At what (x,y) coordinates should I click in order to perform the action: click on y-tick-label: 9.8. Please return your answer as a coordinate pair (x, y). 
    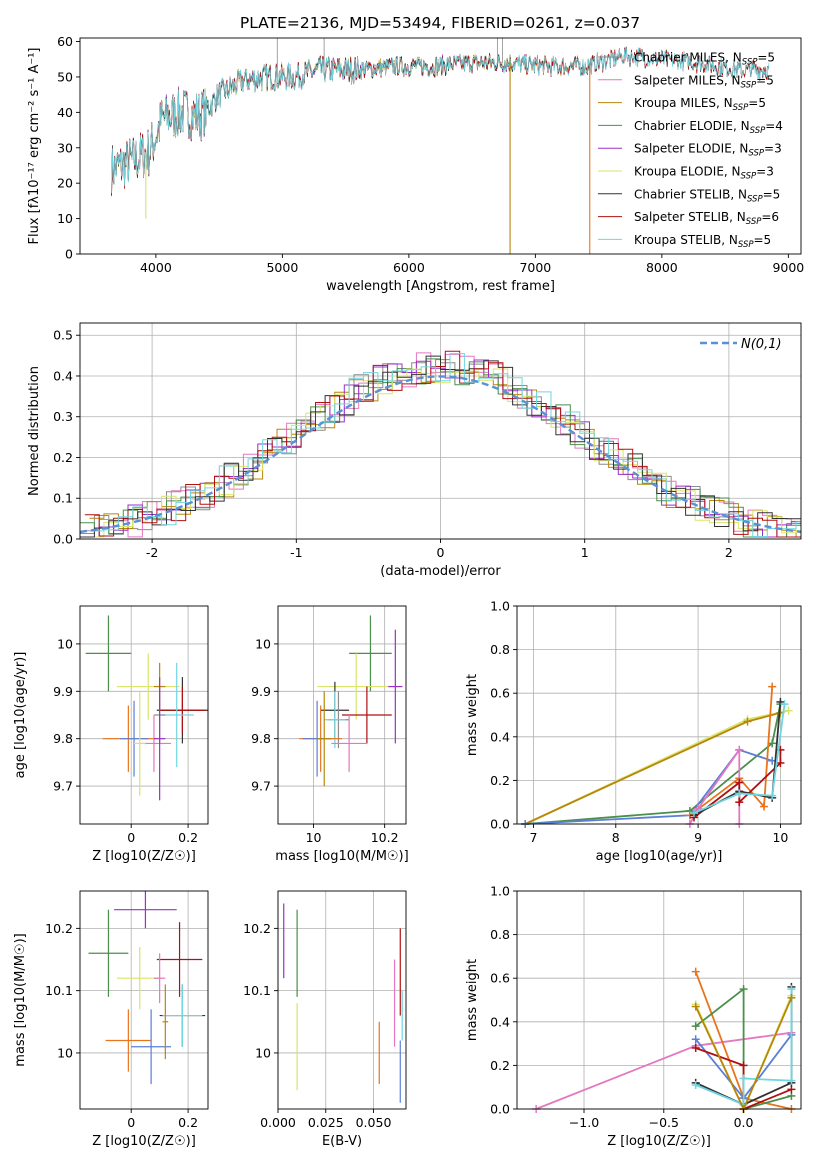
    Looking at the image, I should click on (63, 738).